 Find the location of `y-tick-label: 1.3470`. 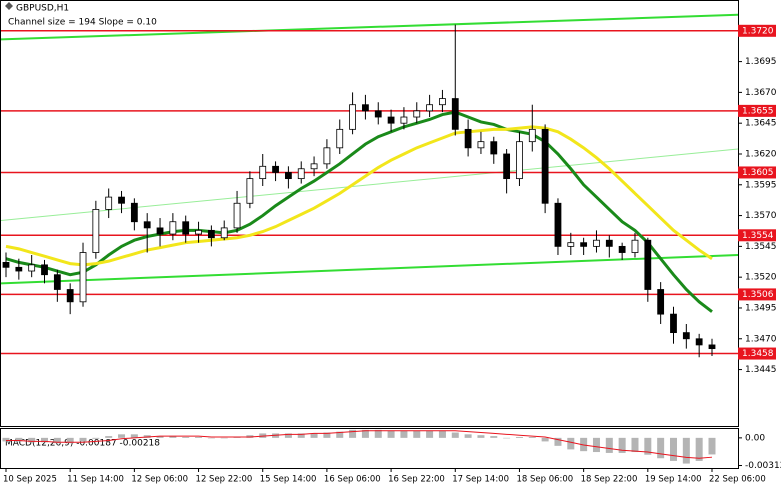

y-tick-label: 1.3470 is located at coordinates (761, 339).